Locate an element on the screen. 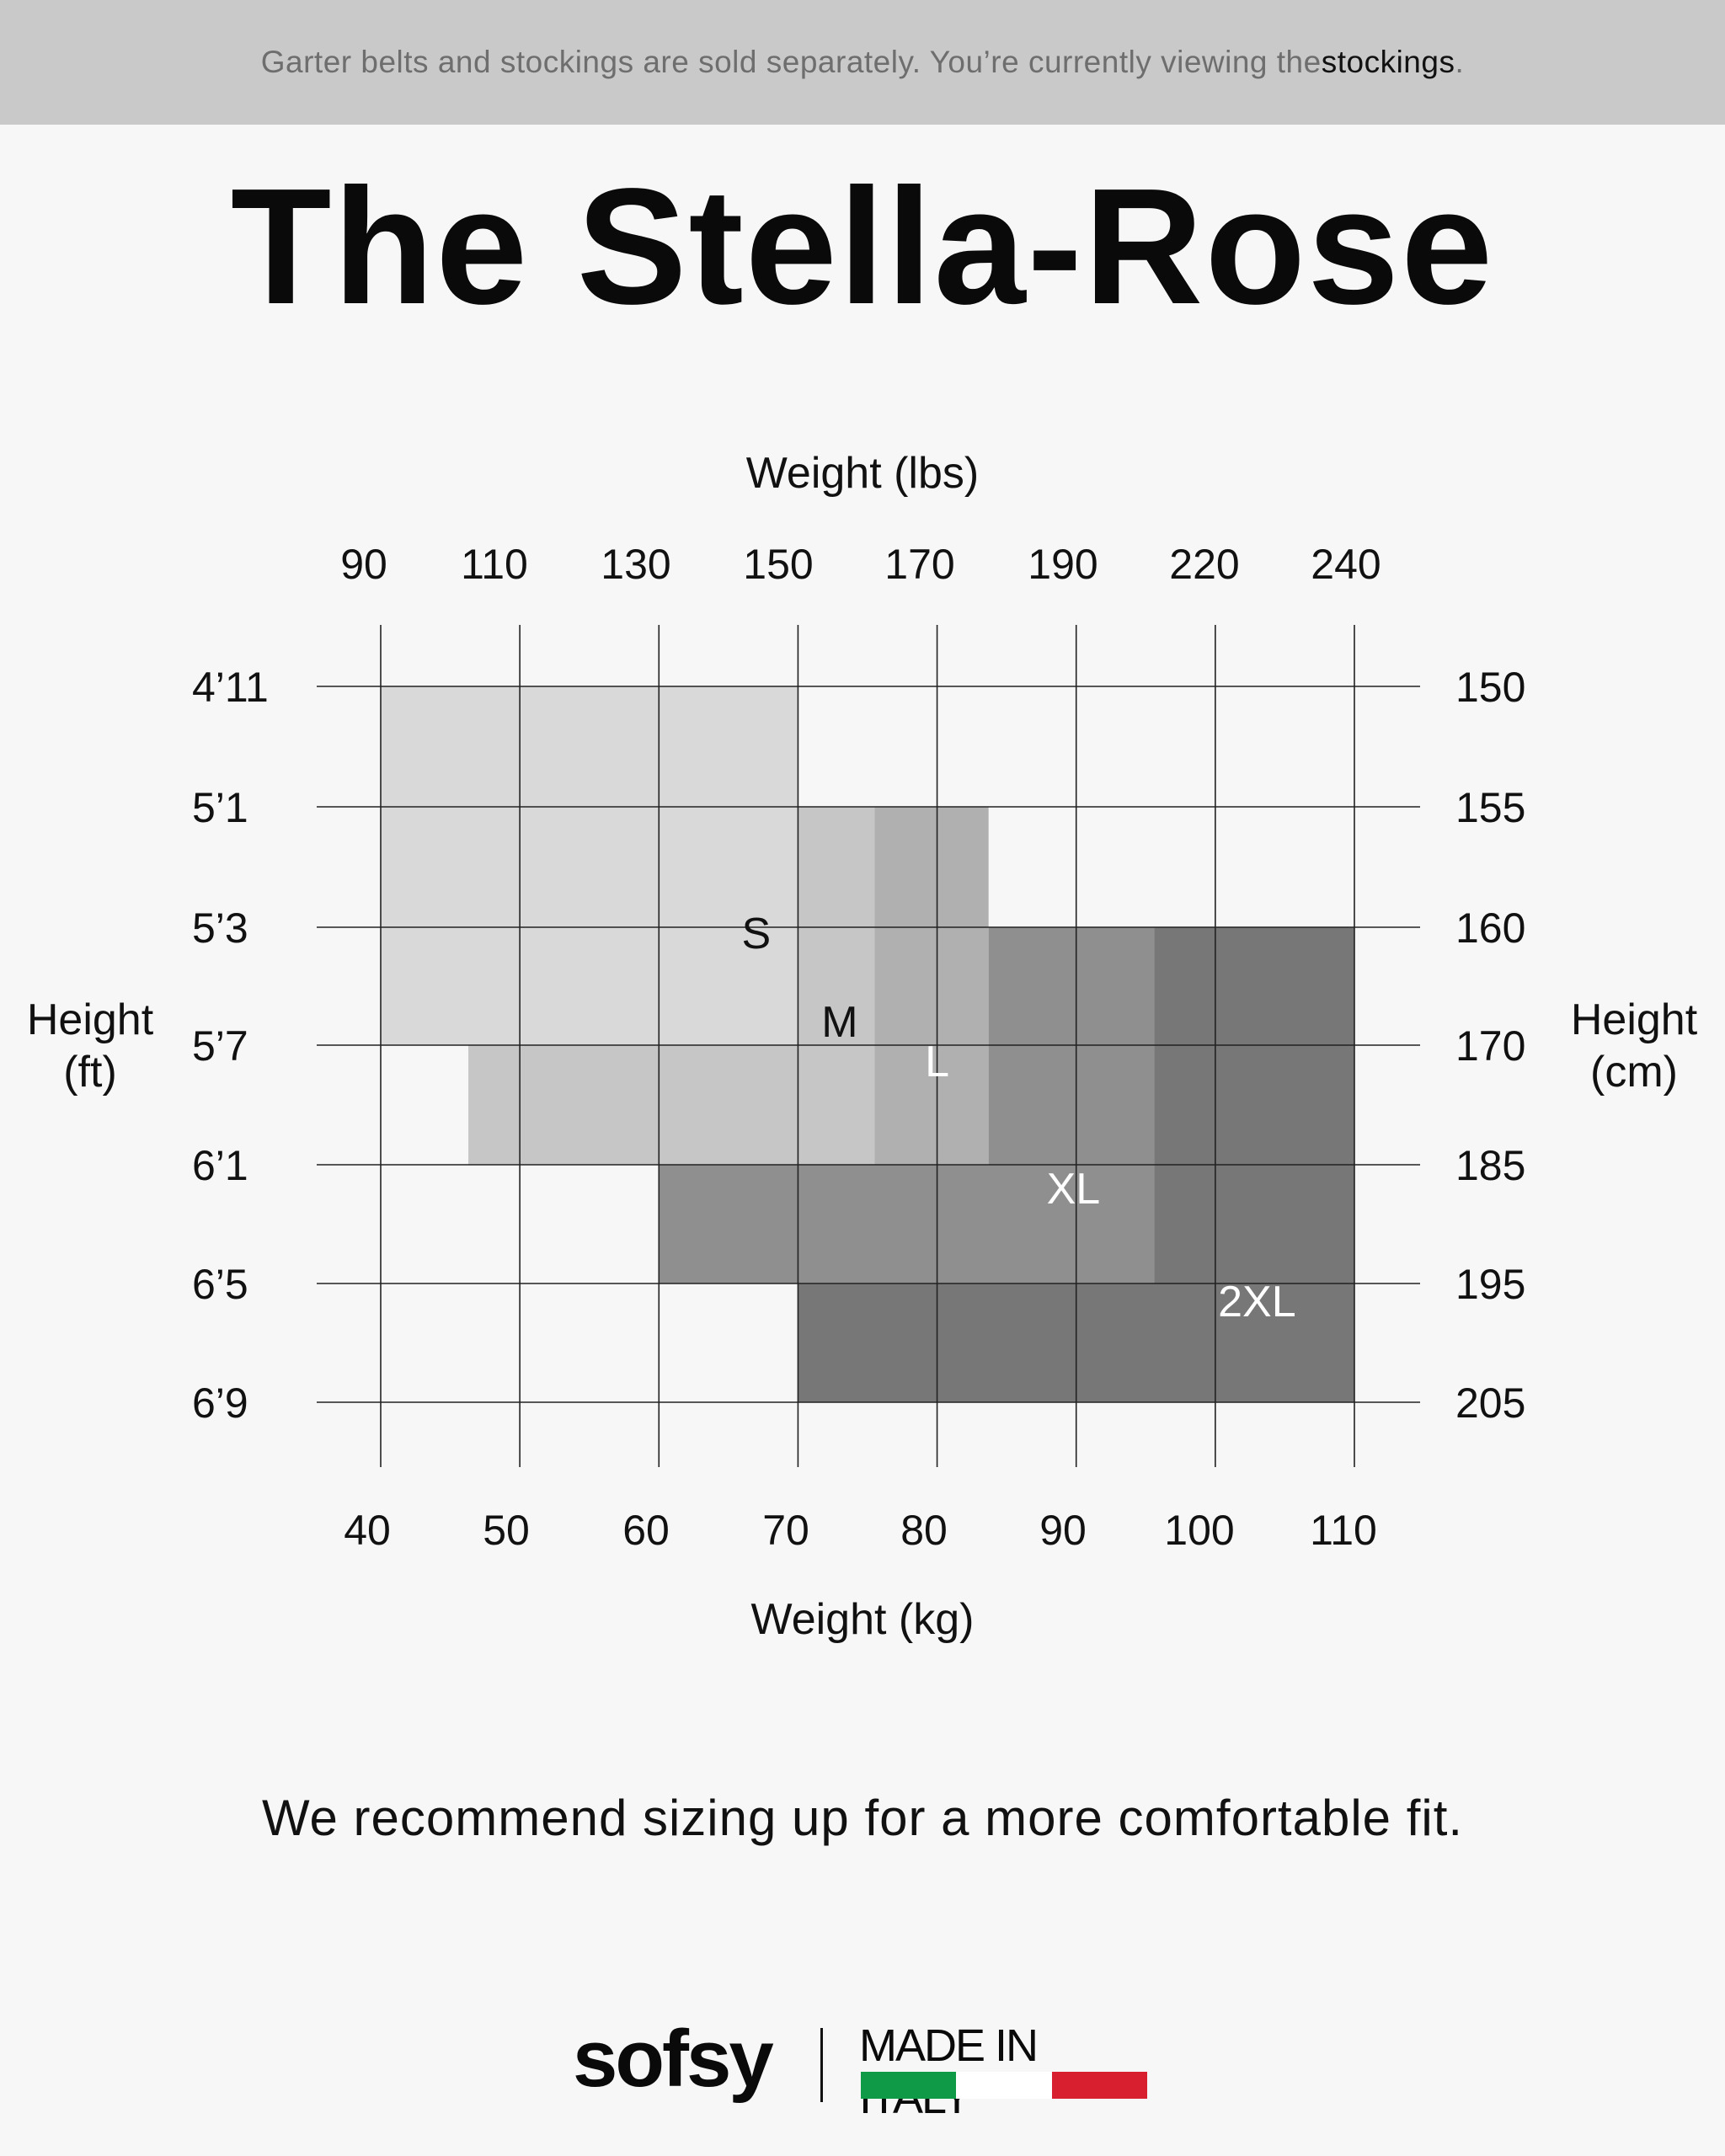 The height and width of the screenshot is (2156, 1725). tick-label-cm: 160 is located at coordinates (1490, 928).